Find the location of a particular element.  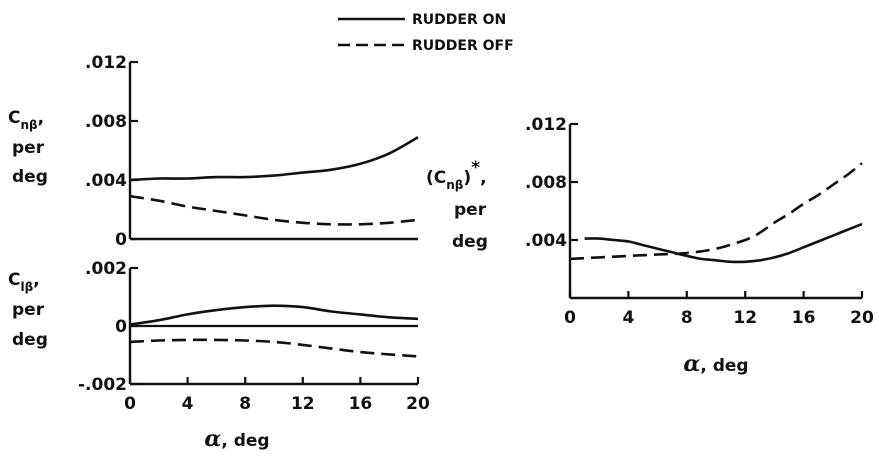

top-left-ylabel-c: Cnβ, is located at coordinates (26, 120).